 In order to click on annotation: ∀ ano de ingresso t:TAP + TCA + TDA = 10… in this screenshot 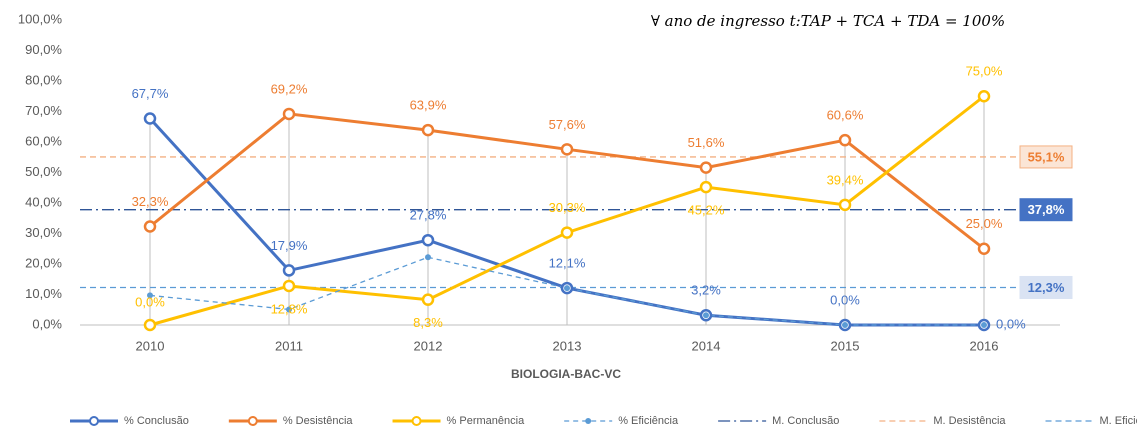, I will do `click(828, 21)`.